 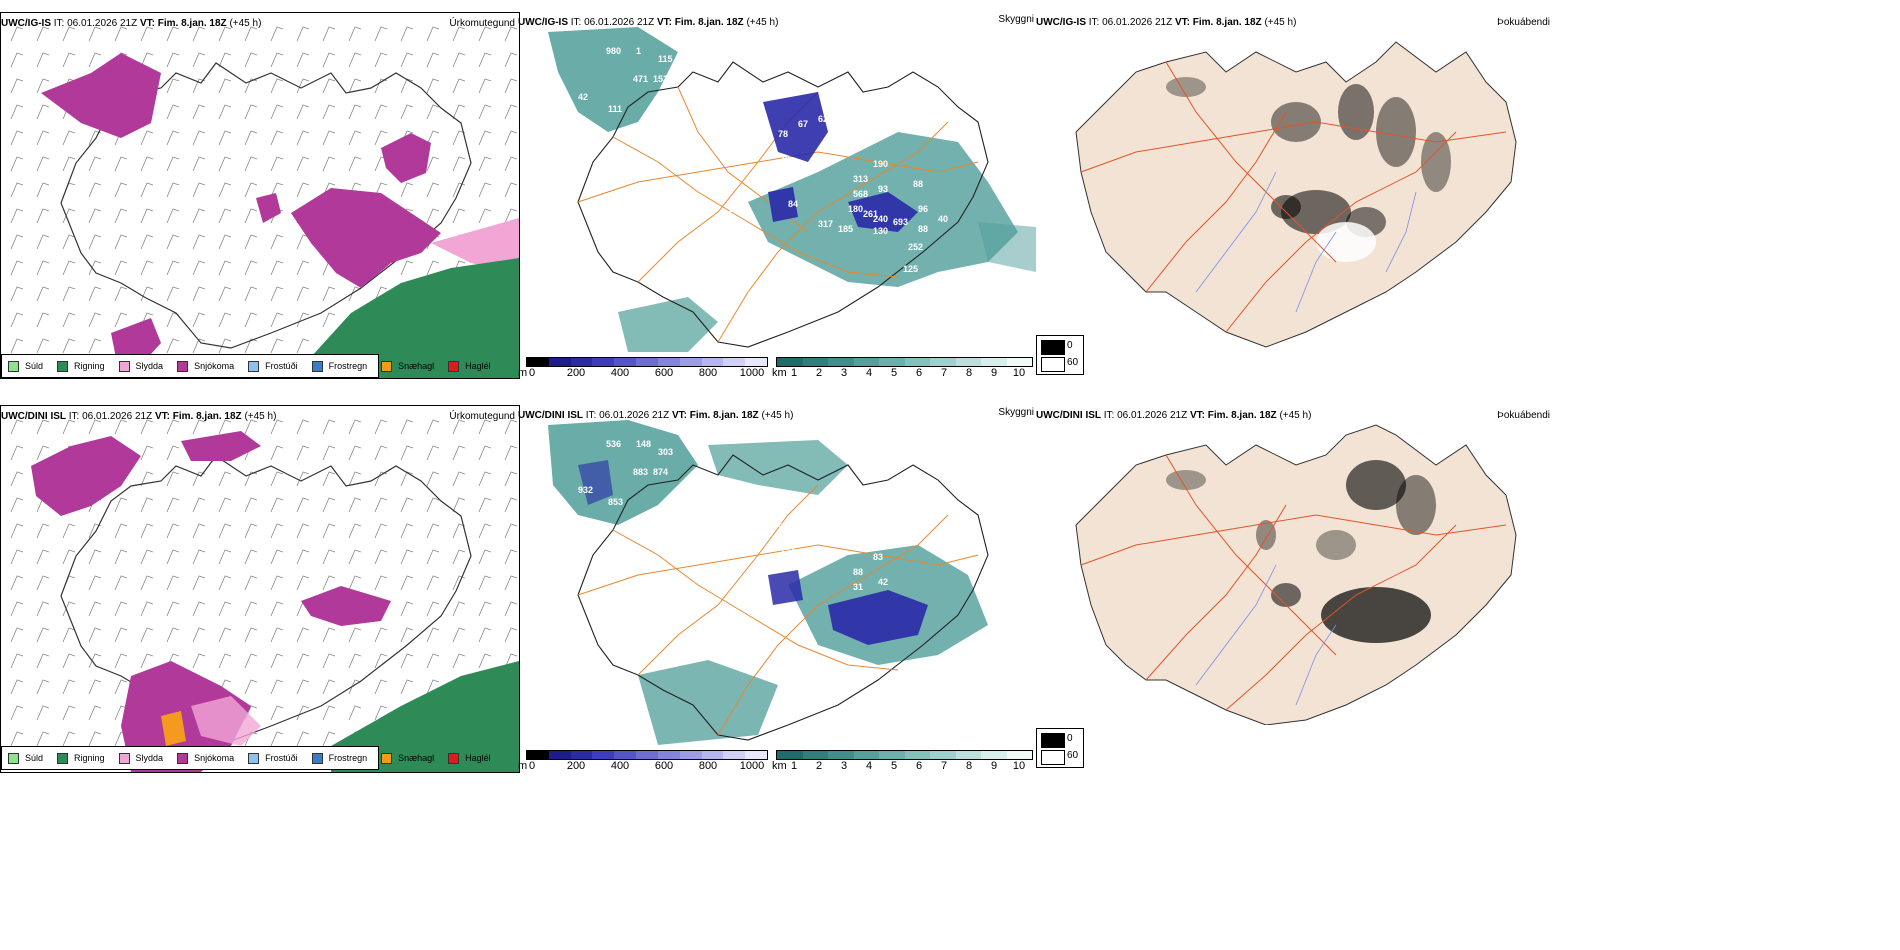 I want to click on ceiling-tick: 0, so click(x=532, y=766).